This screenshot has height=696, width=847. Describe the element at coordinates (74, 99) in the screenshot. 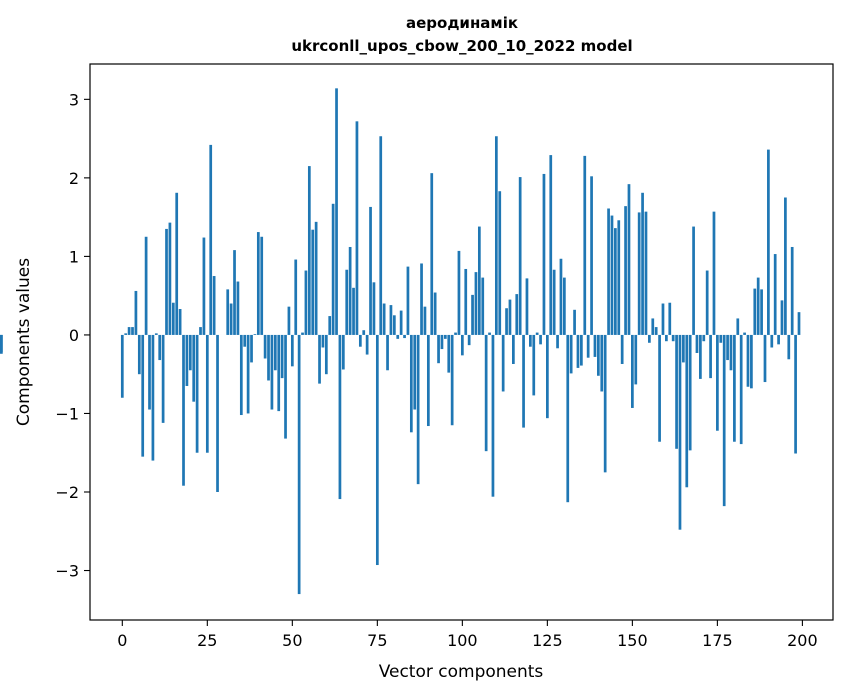

I see `y-tick-label: 3` at that location.